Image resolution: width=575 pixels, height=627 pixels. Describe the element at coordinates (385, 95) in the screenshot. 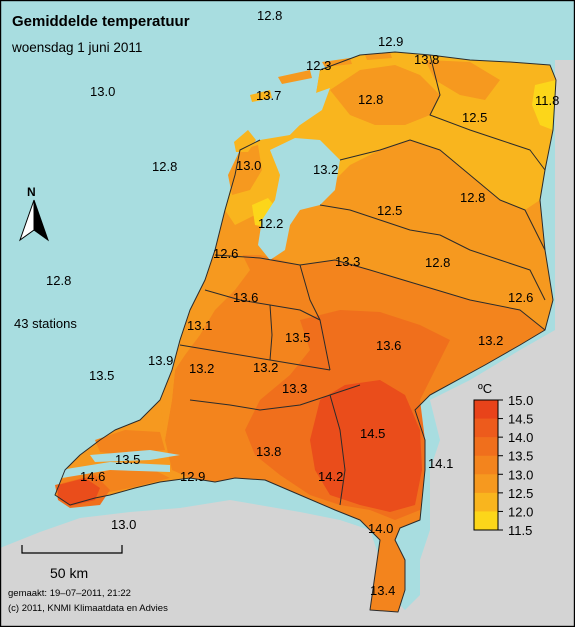

I see `zone-13-0-north` at that location.